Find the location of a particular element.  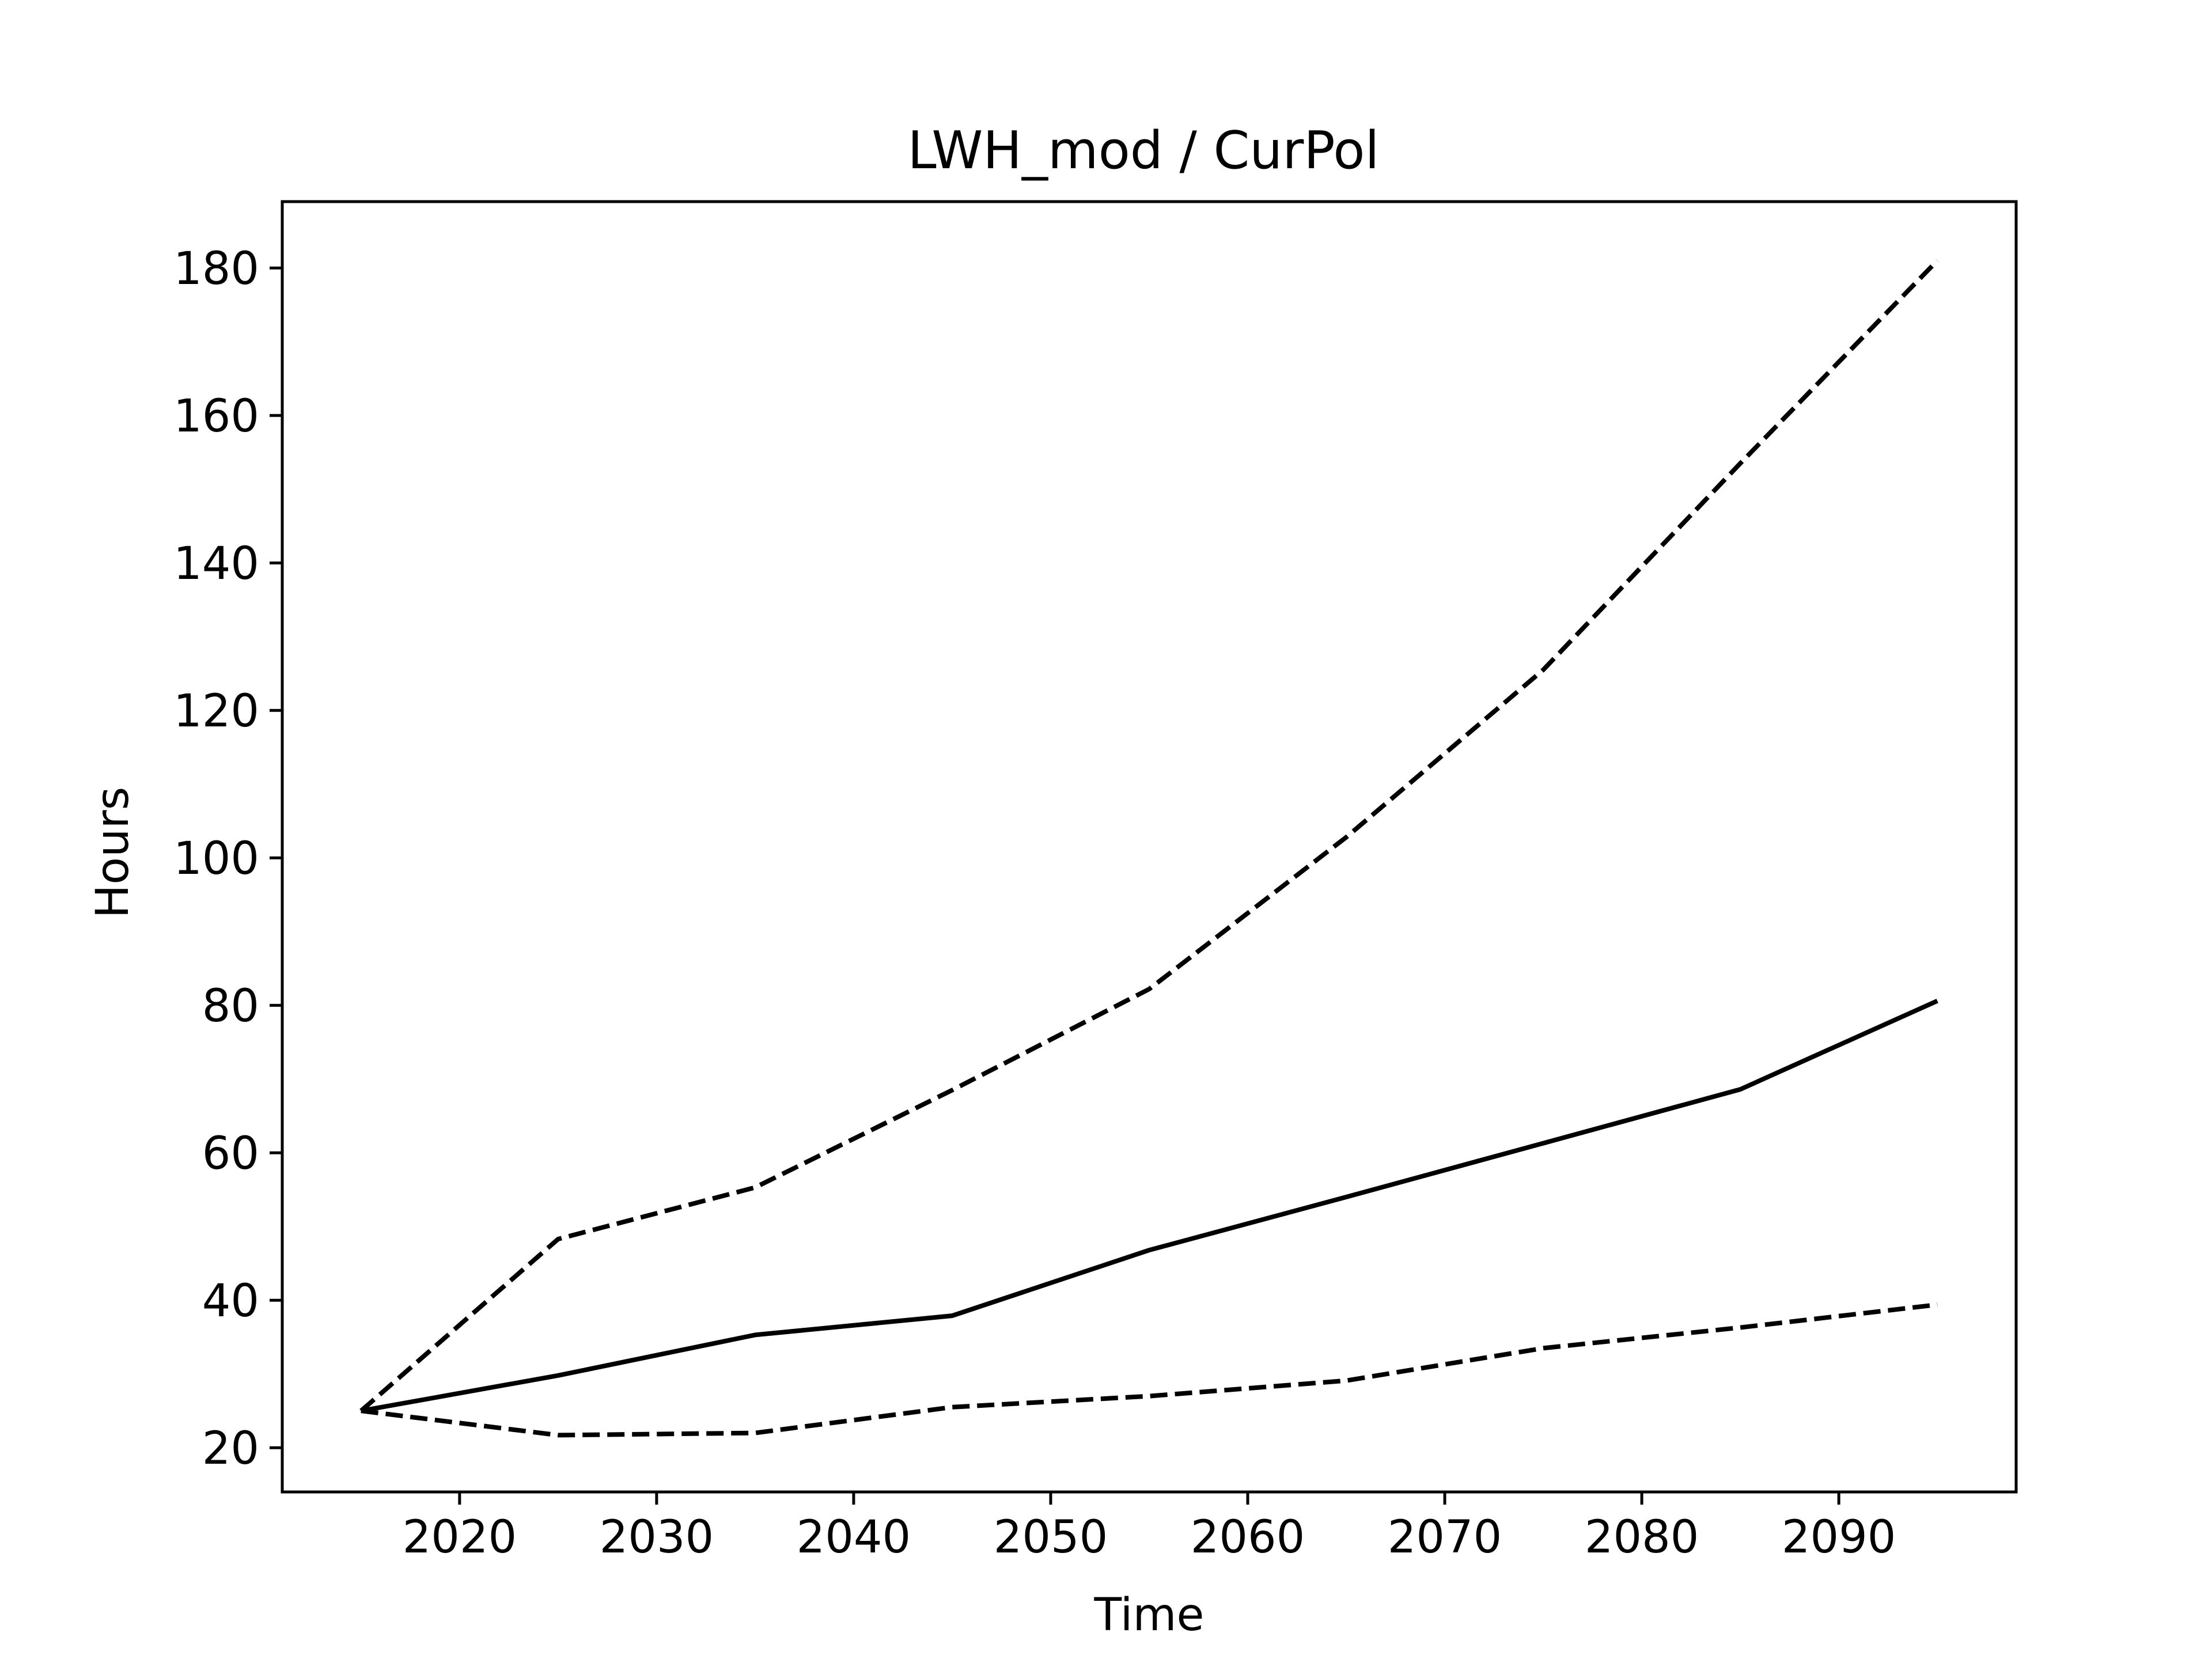

lower-bound-series-line is located at coordinates (1149, 1370).